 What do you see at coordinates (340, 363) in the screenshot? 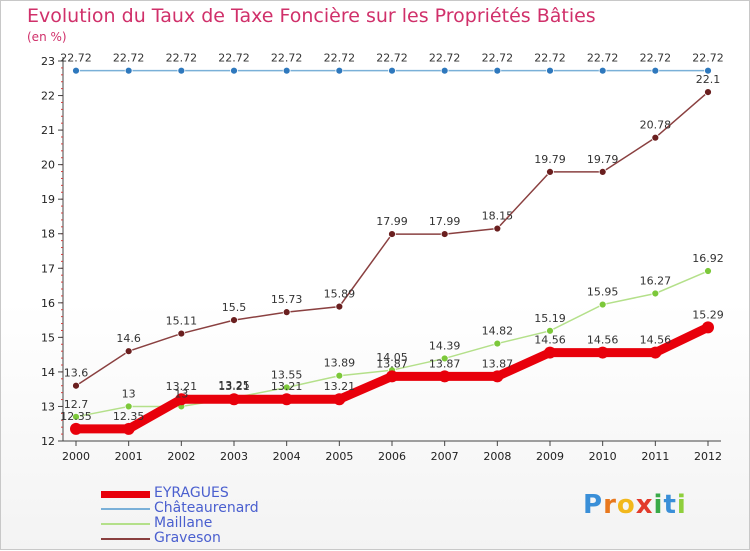
I see `data-label: 13.89` at bounding box center [340, 363].